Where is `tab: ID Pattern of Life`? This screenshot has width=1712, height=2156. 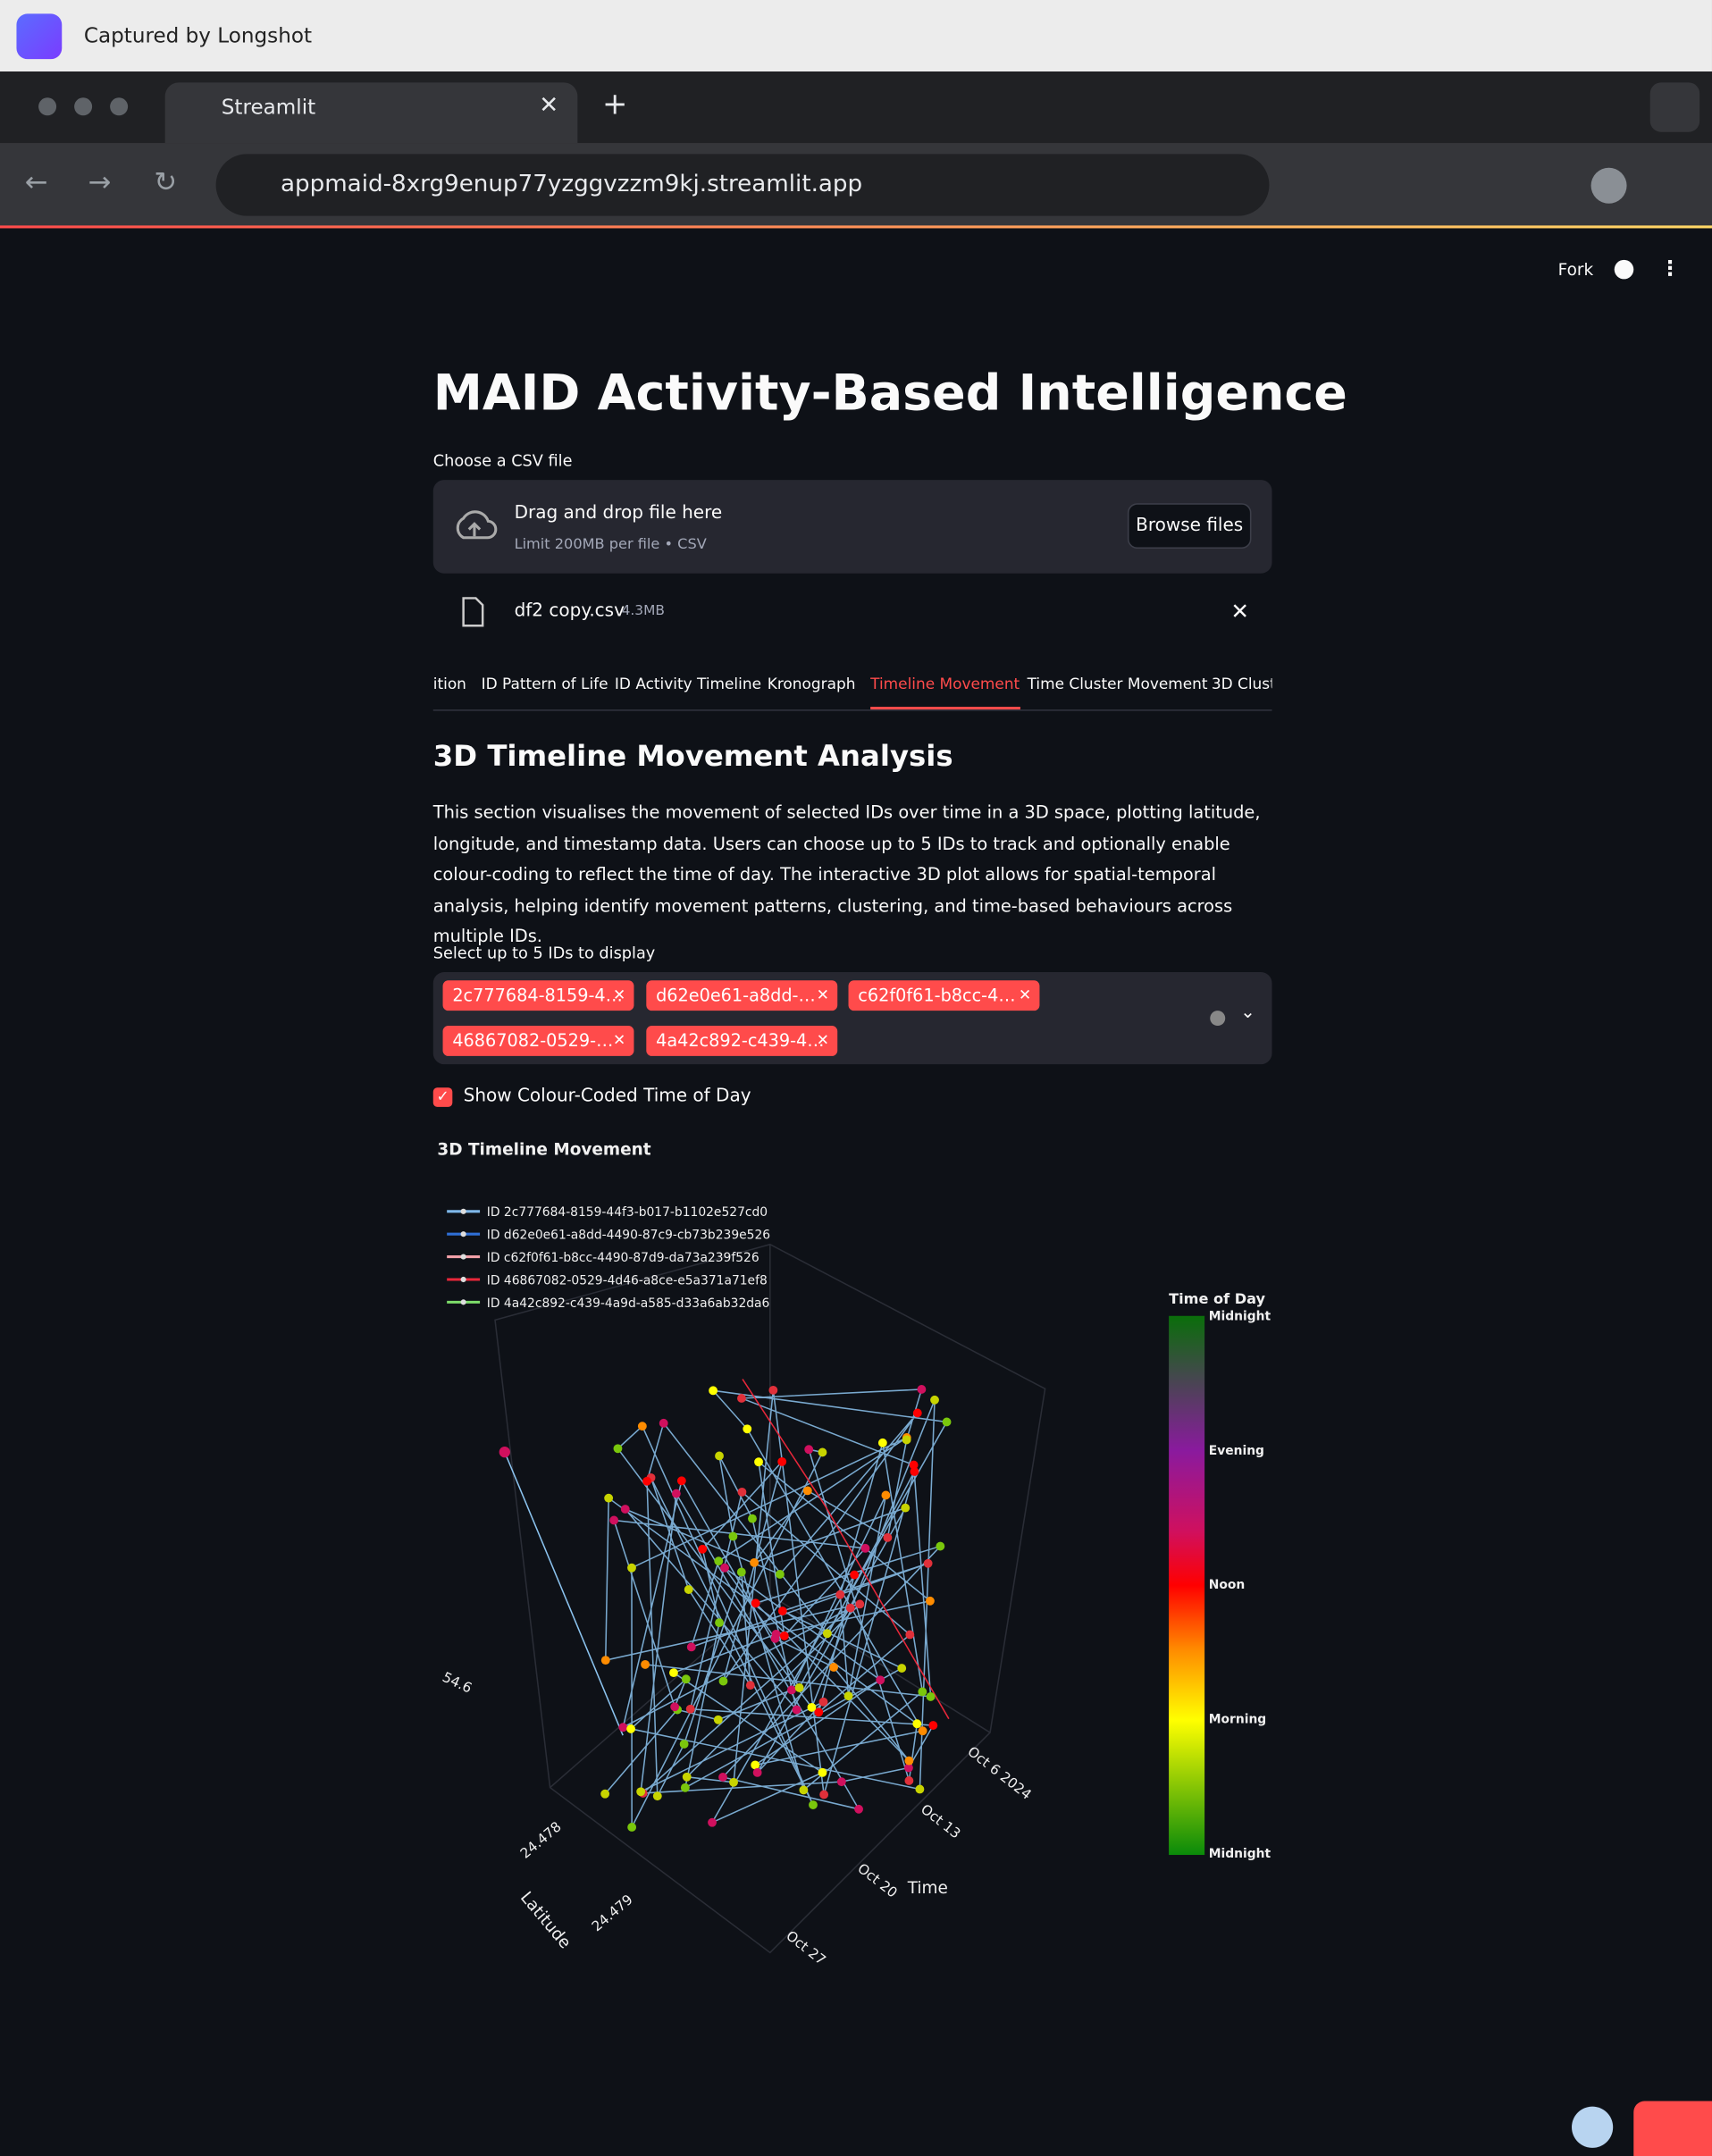 tab: ID Pattern of Life is located at coordinates (544, 684).